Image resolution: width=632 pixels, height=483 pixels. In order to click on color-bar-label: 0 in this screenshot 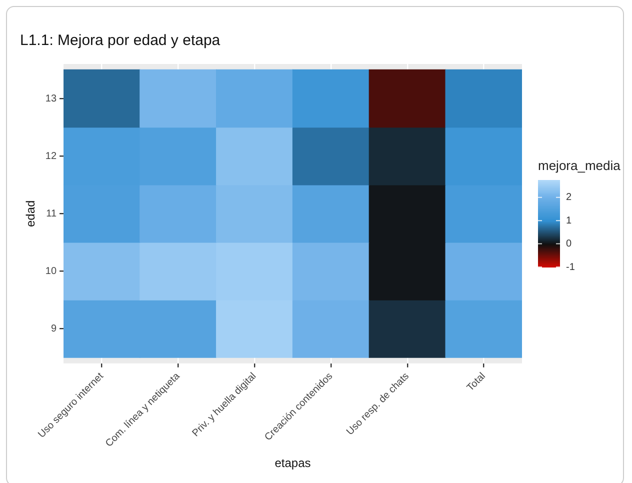, I will do `click(569, 244)`.